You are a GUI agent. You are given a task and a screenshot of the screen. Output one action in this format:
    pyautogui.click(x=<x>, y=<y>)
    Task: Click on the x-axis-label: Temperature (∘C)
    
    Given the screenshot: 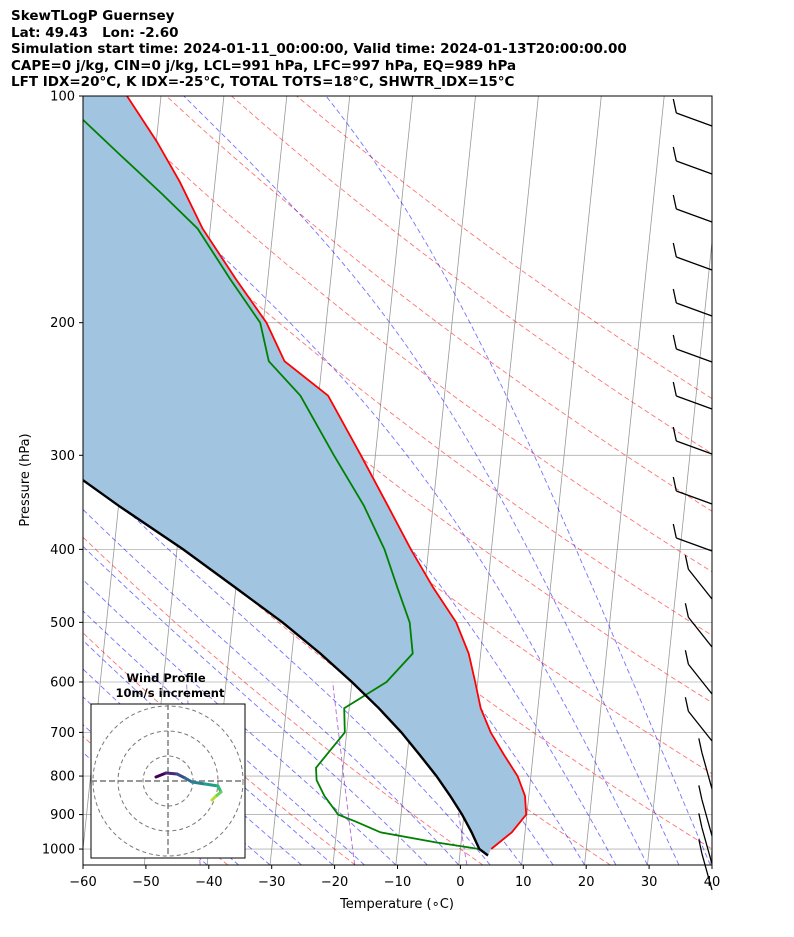 What is the action you would take?
    pyautogui.click(x=396, y=904)
    